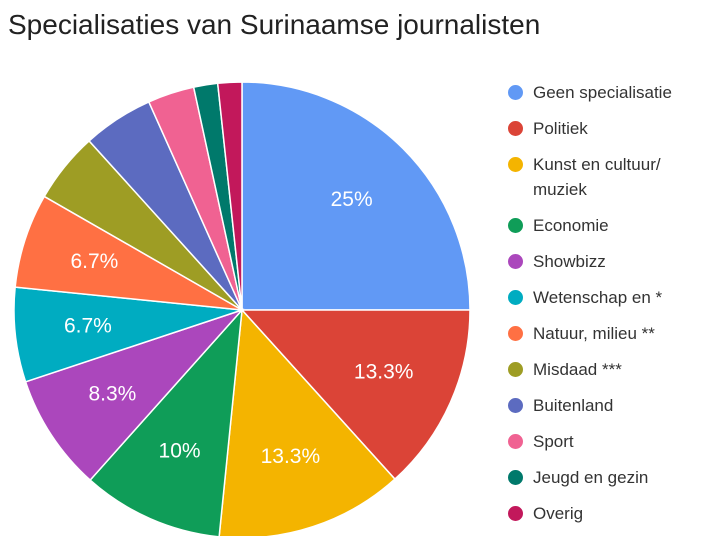  Describe the element at coordinates (602, 92) in the screenshot. I see `legend-label: Geen specialisatie` at that location.